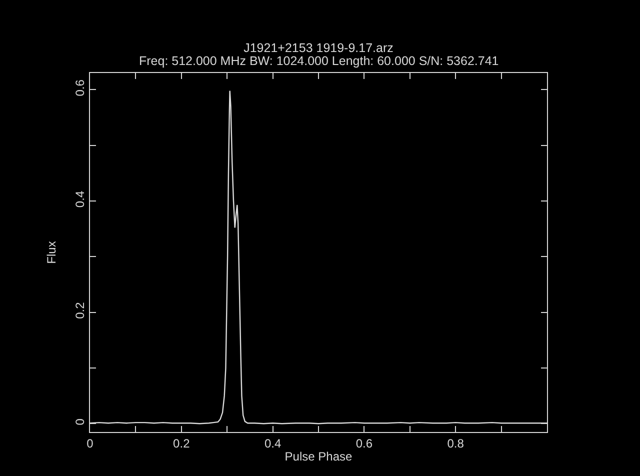 This screenshot has width=640, height=476. Describe the element at coordinates (51, 252) in the screenshot. I see `y-axis-title: Flux` at that location.